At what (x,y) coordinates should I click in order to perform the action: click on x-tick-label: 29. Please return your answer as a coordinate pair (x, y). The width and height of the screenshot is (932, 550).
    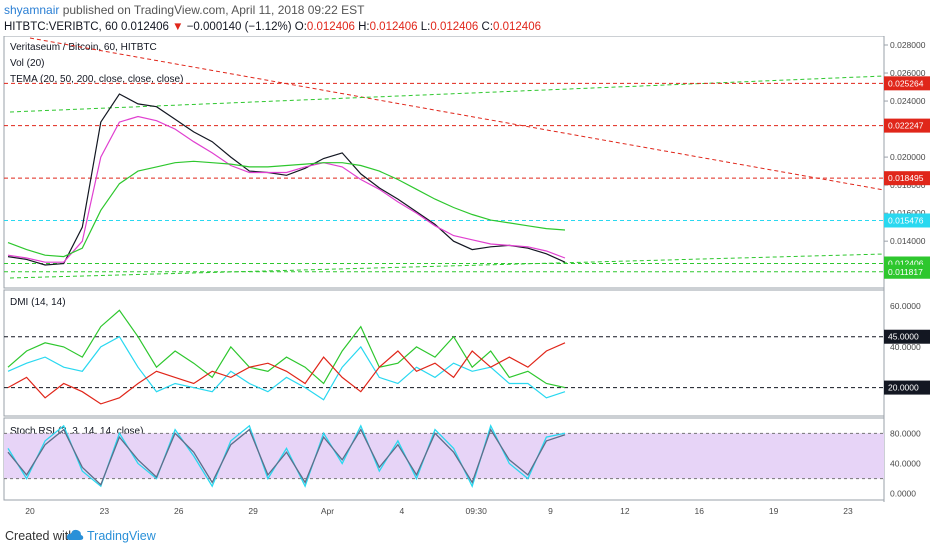
    Looking at the image, I should click on (253, 511).